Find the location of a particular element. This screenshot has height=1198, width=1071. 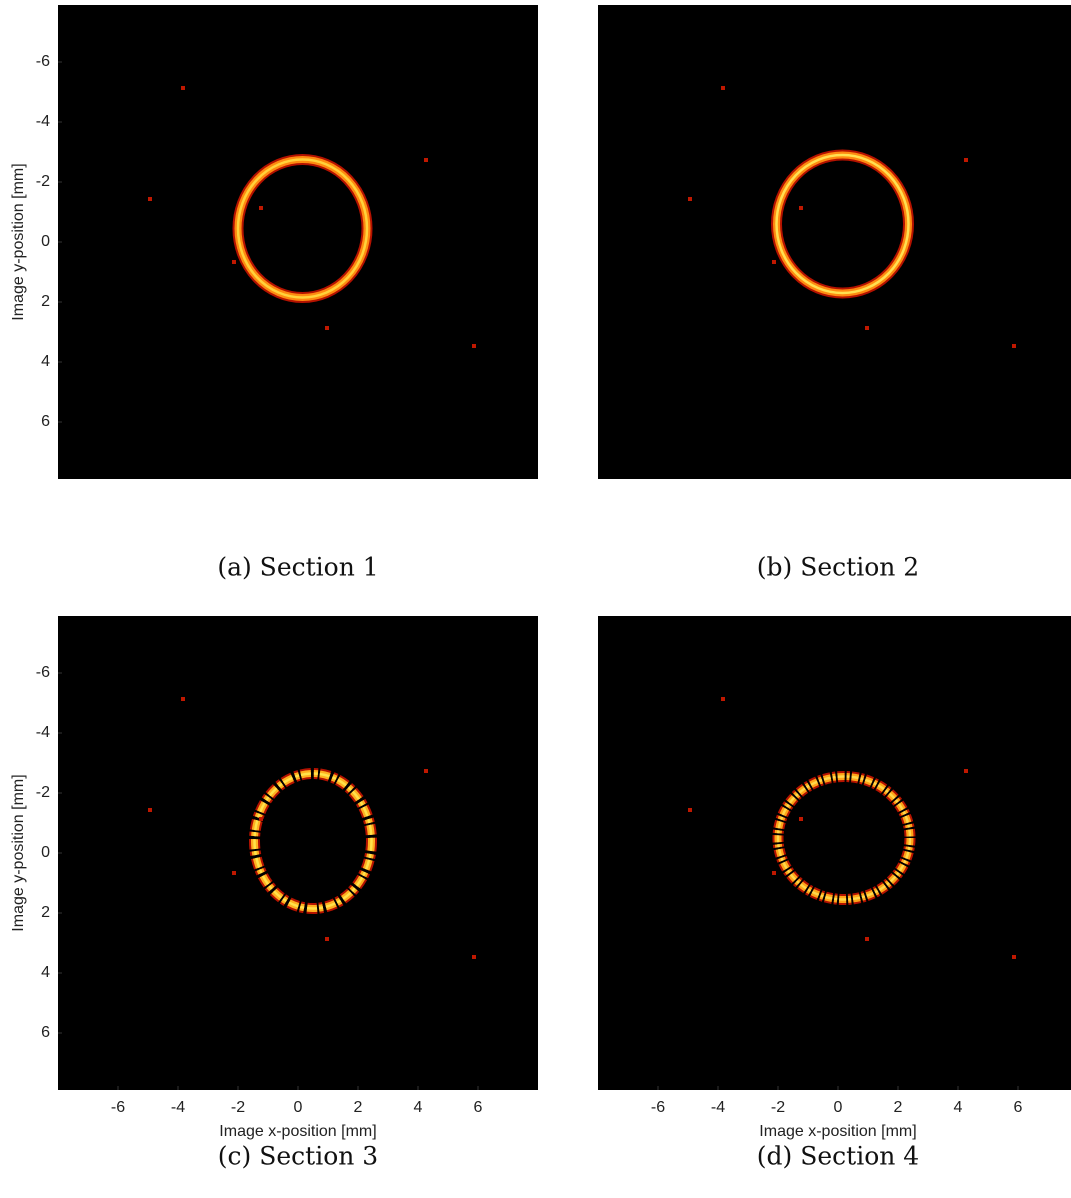

caption: (b) Section 2 is located at coordinates (838, 567).